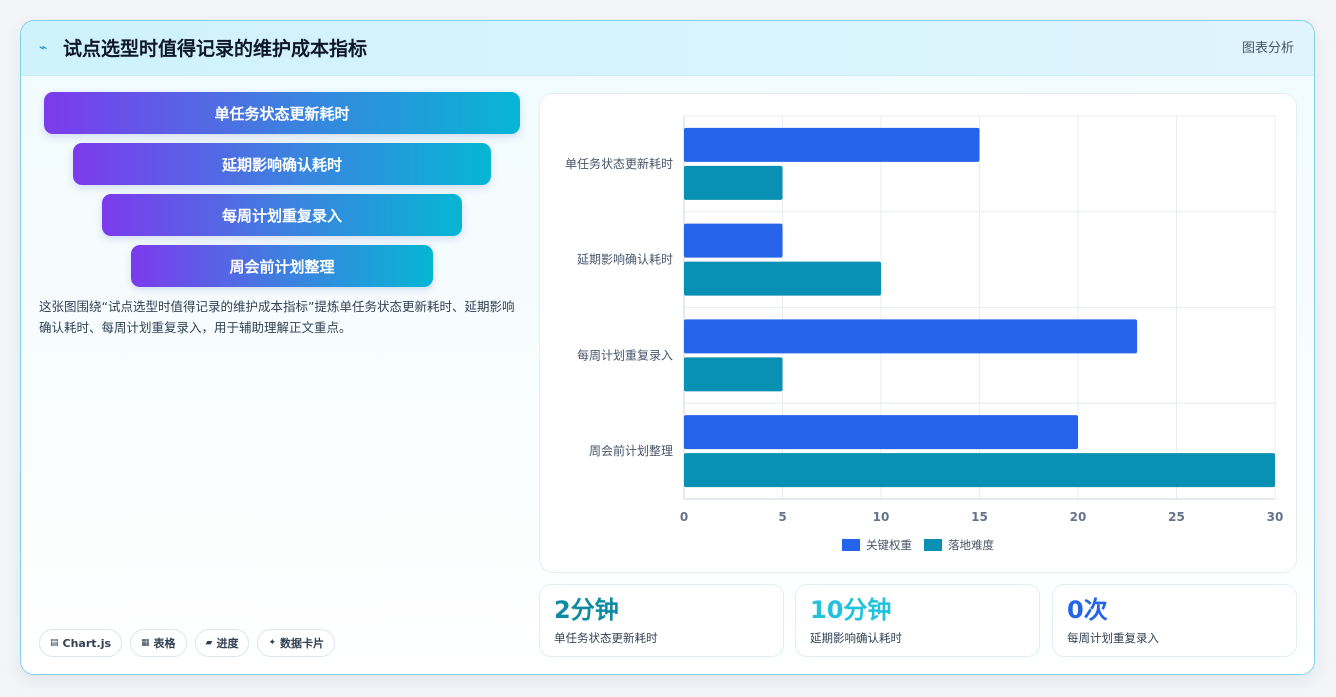 The image size is (1336, 697). What do you see at coordinates (1113, 638) in the screenshot?
I see `stat-label: 每周计划重复录入` at bounding box center [1113, 638].